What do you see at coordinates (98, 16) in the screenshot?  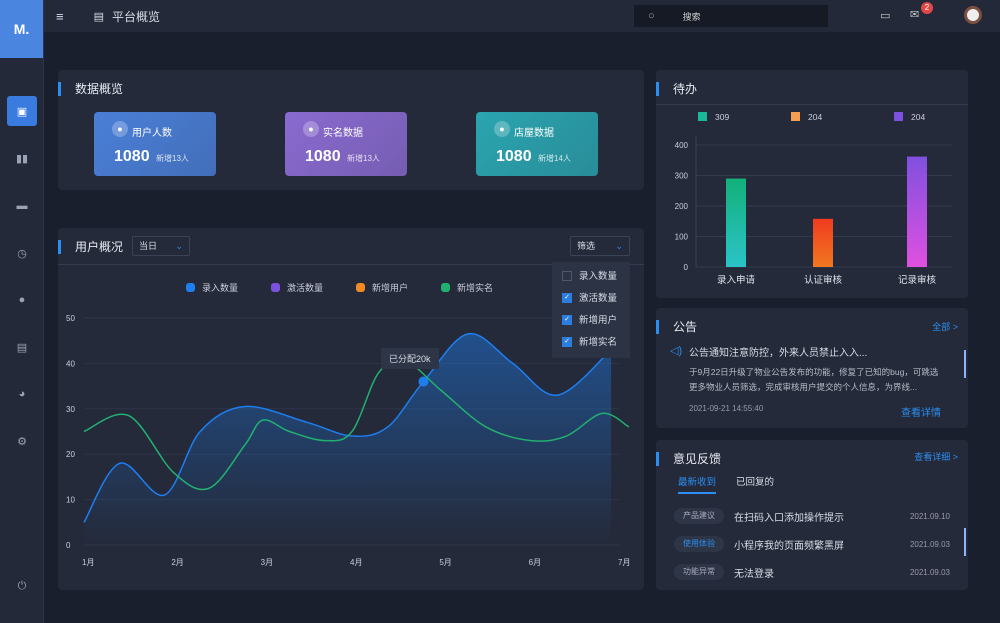 I see `page-icon: ▤` at bounding box center [98, 16].